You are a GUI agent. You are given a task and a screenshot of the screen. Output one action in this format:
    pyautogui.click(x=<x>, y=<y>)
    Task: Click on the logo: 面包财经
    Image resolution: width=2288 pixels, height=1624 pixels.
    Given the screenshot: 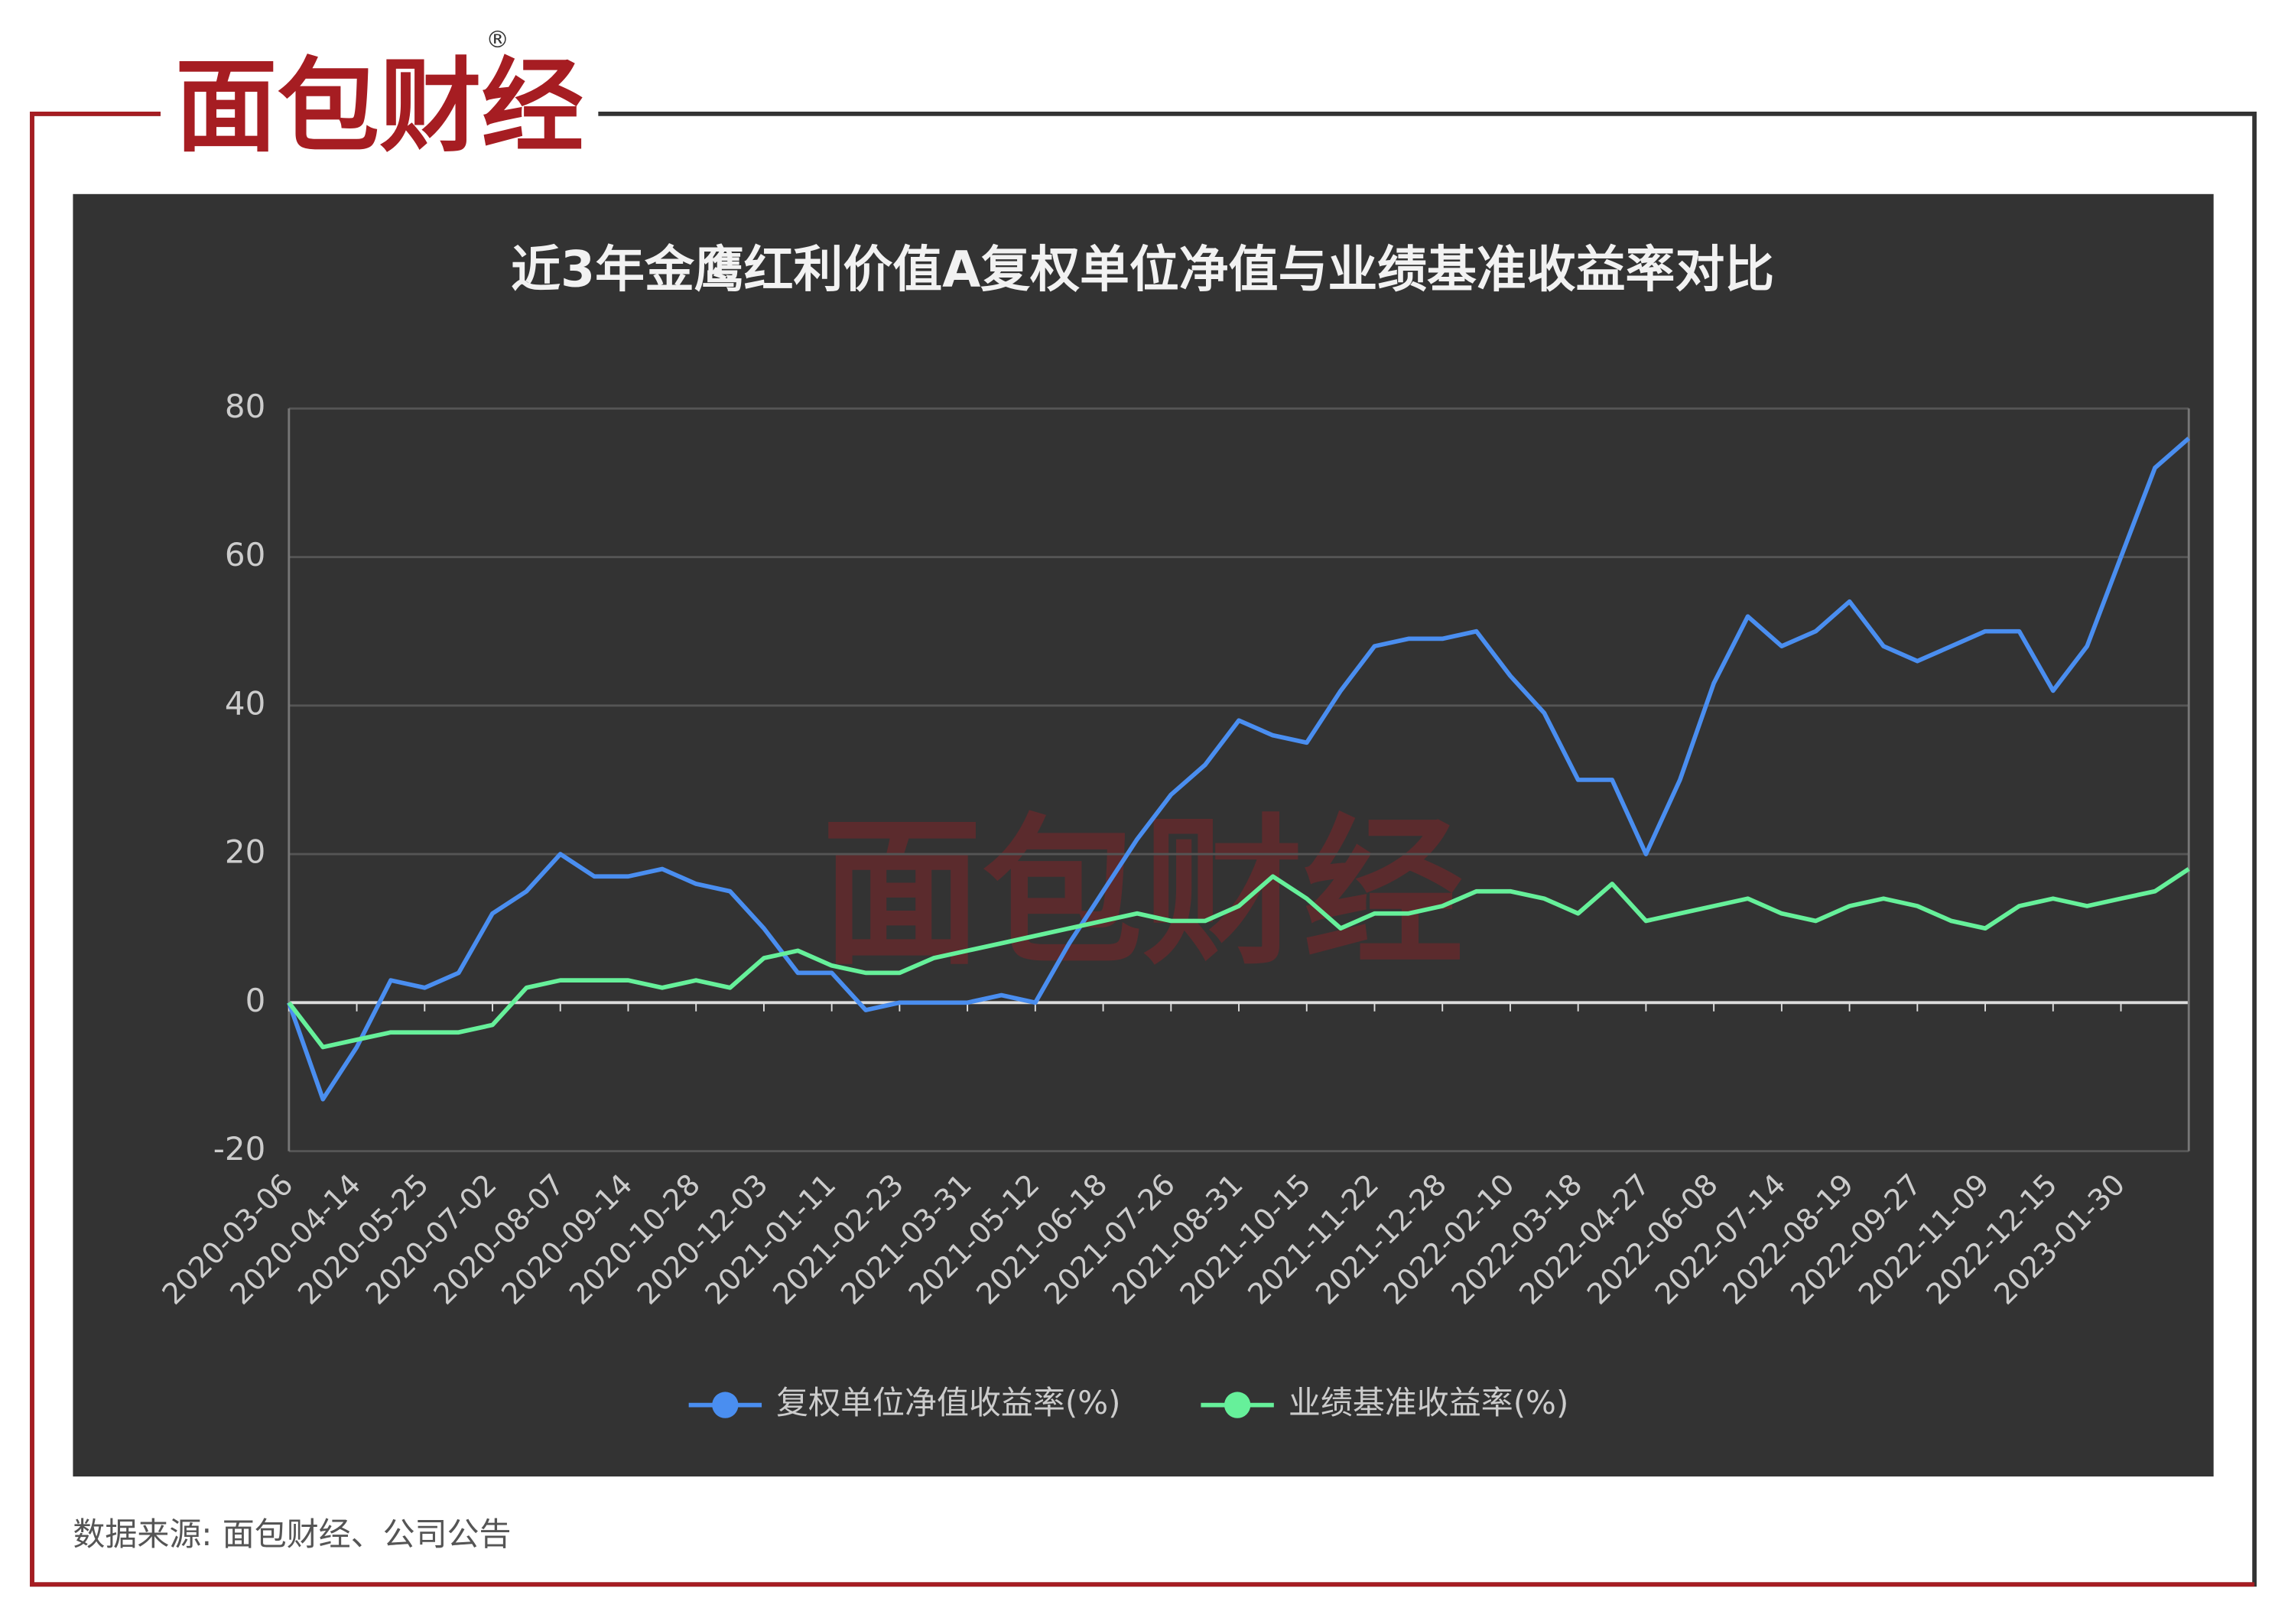 What is the action you would take?
    pyautogui.click(x=379, y=106)
    